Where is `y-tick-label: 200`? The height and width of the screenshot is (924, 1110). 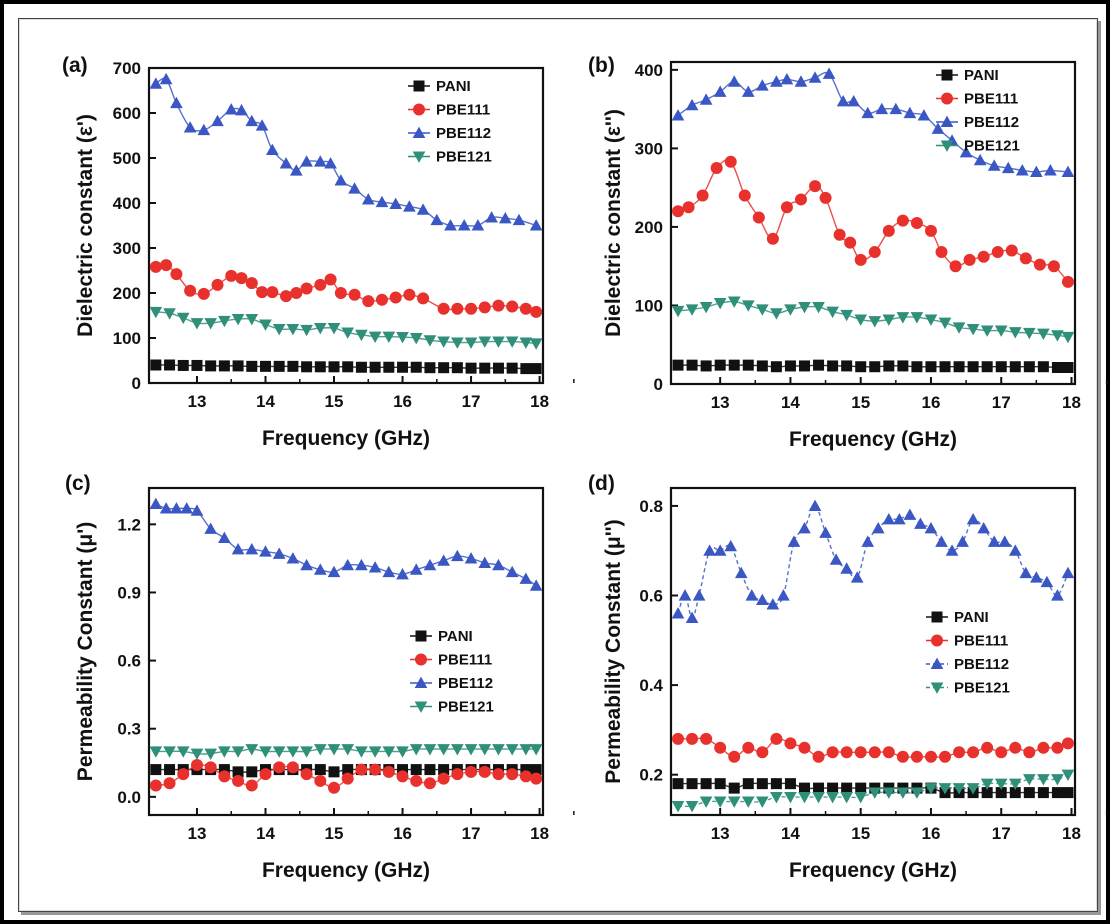
y-tick-label: 200 is located at coordinates (127, 293).